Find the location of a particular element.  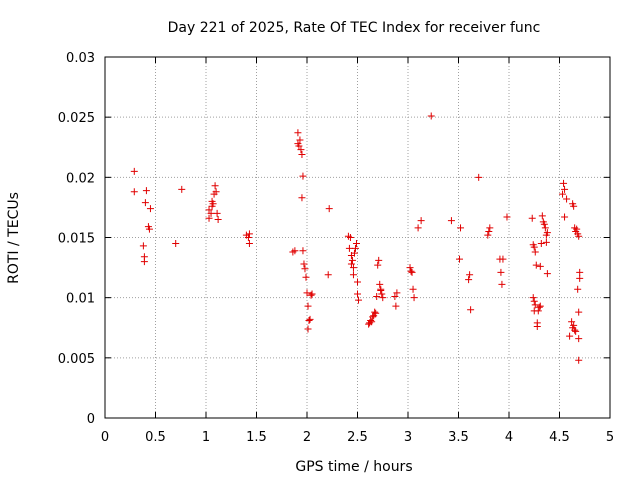

x-tick-label: 4.5 is located at coordinates (559, 437).